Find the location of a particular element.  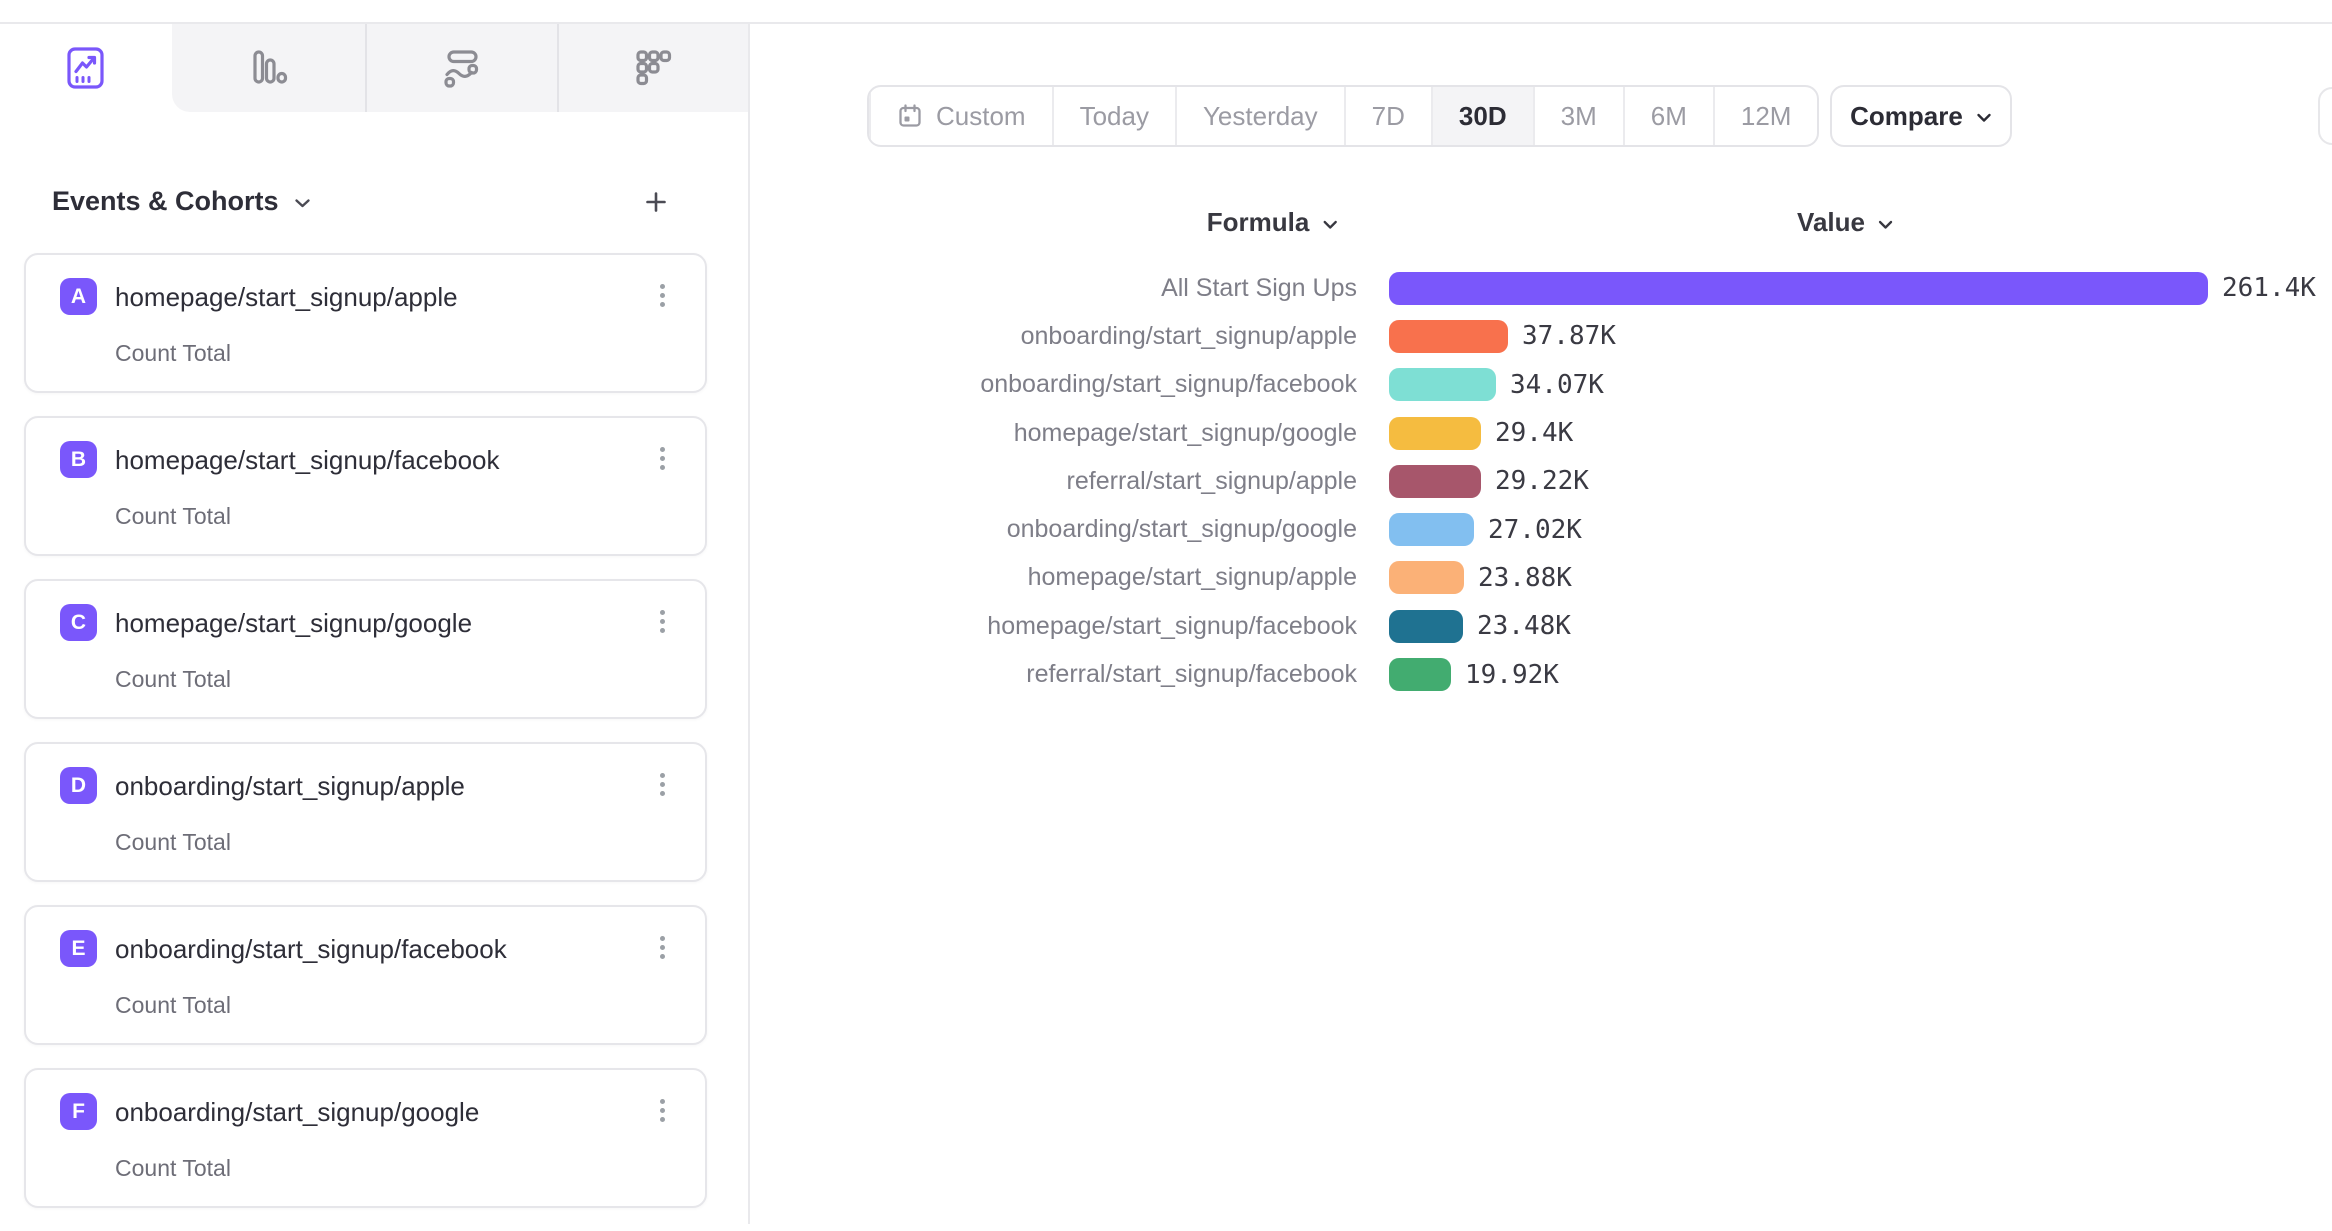

formula-header-label: Formula is located at coordinates (1258, 222).